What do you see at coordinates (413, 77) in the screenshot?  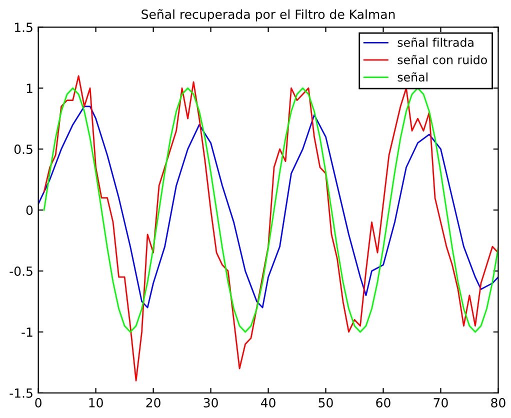 I see `legend-label: señal` at bounding box center [413, 77].